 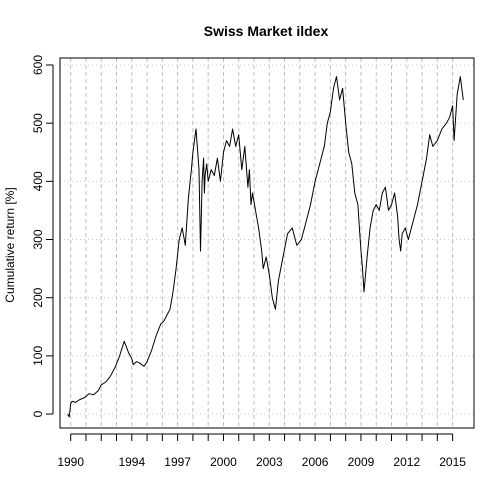 I want to click on y-tick-label: 600, so click(x=38, y=65).